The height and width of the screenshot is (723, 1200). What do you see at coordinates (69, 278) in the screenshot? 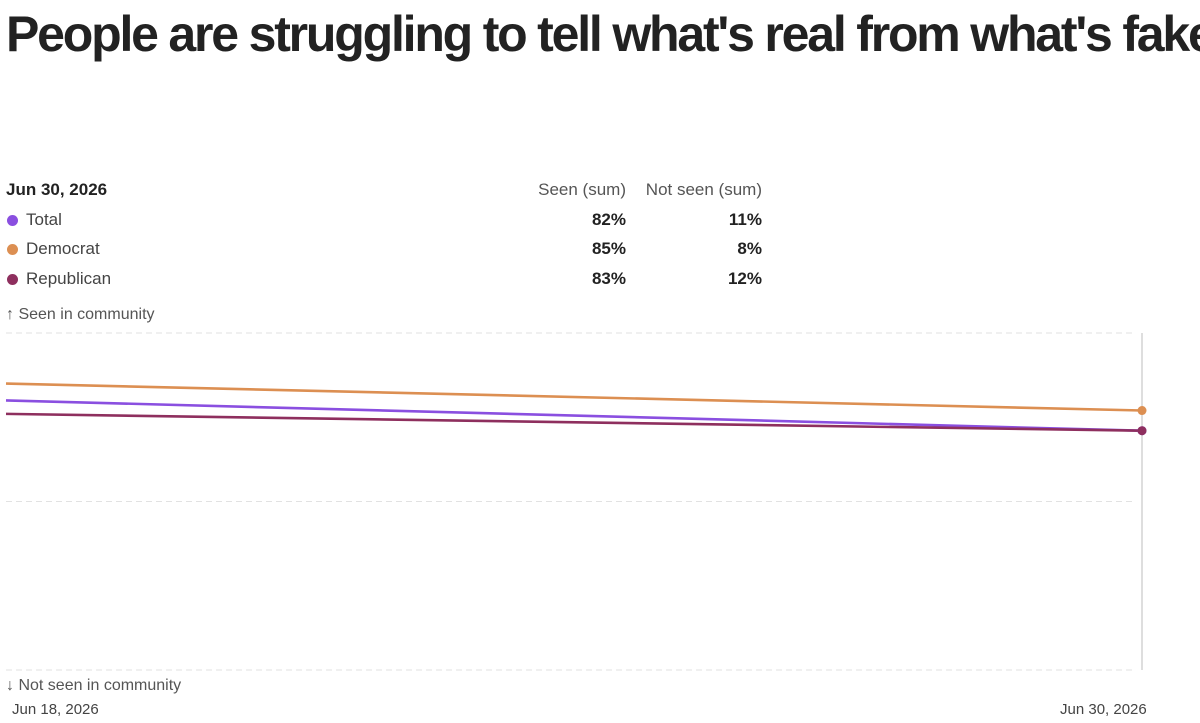
I see `legend-label-republican: Republican` at bounding box center [69, 278].